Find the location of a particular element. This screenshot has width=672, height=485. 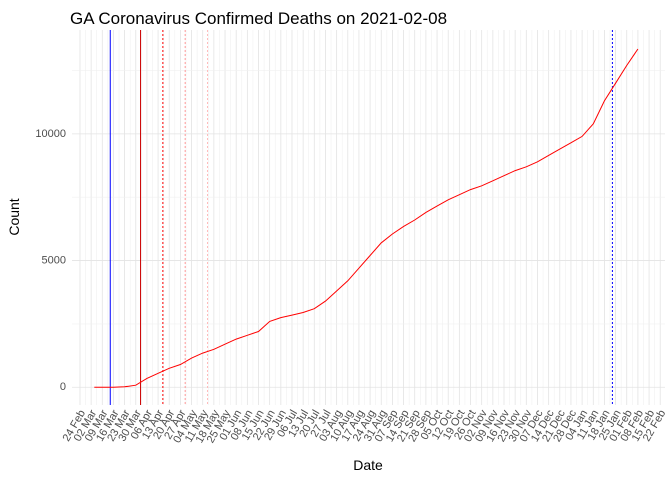

x-axis-title: Date is located at coordinates (368, 465).